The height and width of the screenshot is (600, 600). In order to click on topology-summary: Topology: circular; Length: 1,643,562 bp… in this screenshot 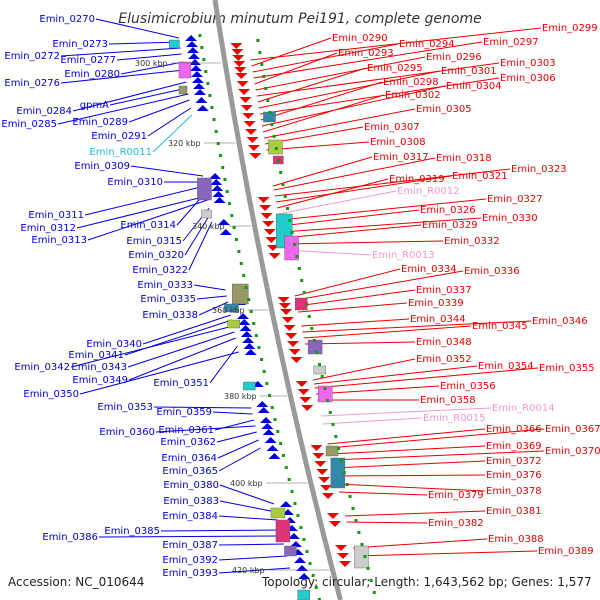, I will do `click(426, 582)`.